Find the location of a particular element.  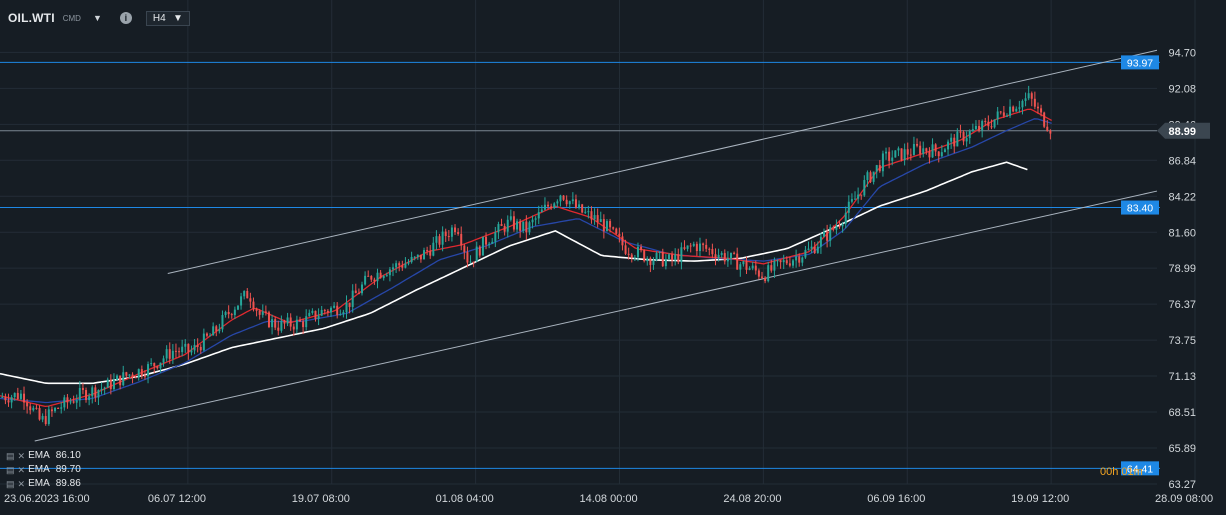

legend-row-ema-2: ▤ ✕ EMA 89.70 is located at coordinates (43, 470).